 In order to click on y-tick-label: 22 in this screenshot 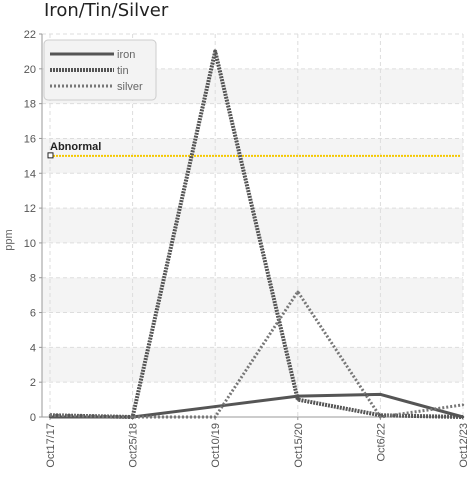, I will do `click(30, 35)`.